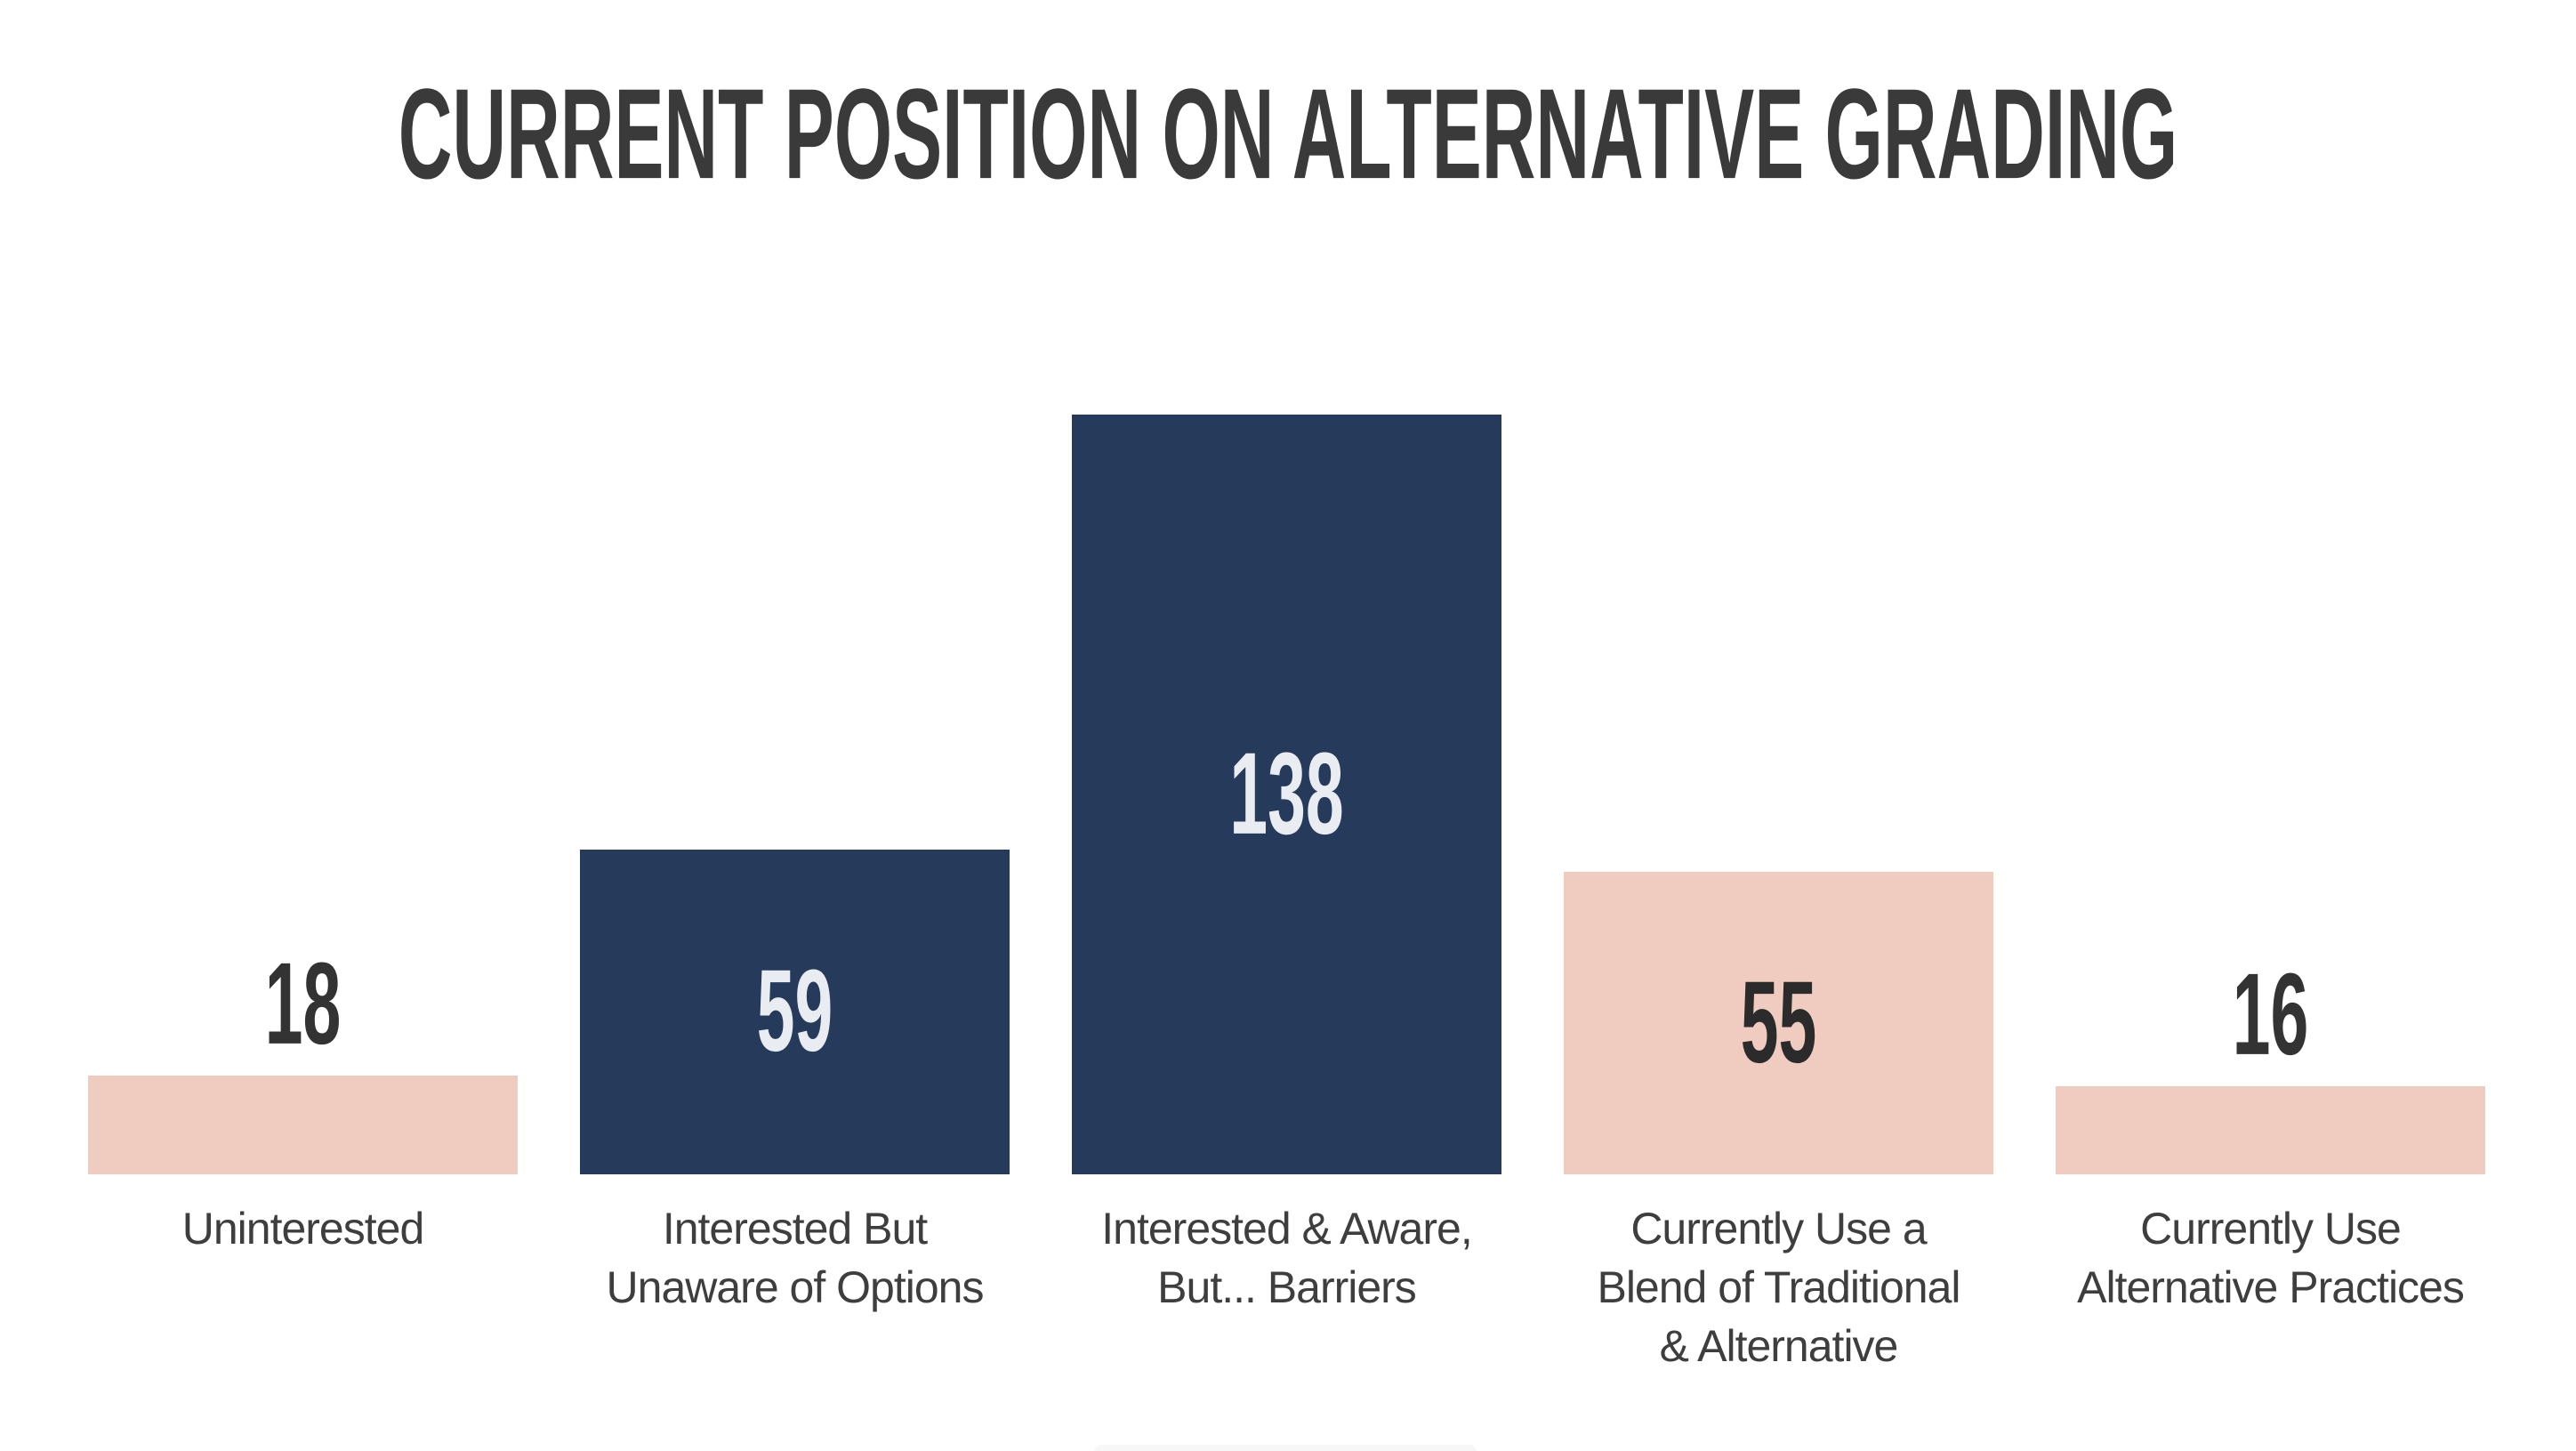 This screenshot has height=1451, width=2576. What do you see at coordinates (795, 1229) in the screenshot?
I see `bar-category-label-line: Interested But` at bounding box center [795, 1229].